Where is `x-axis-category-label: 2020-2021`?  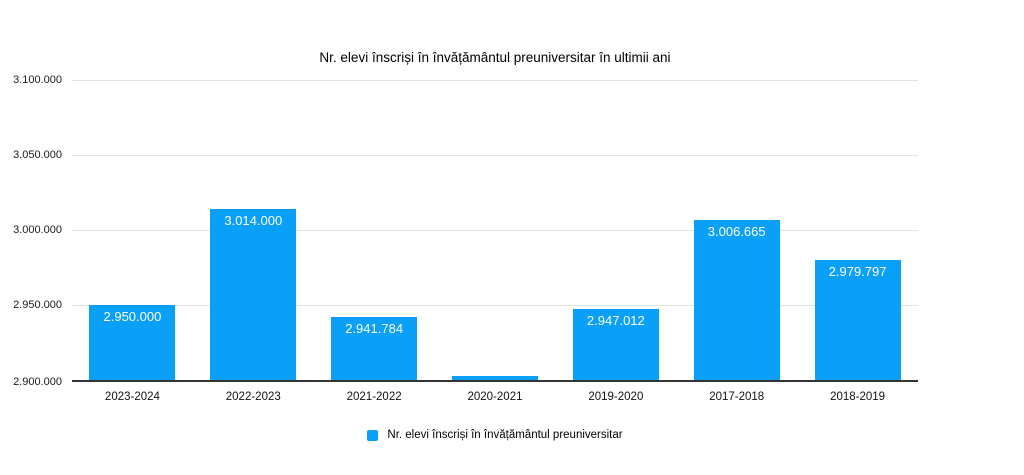
x-axis-category-label: 2020-2021 is located at coordinates (495, 397).